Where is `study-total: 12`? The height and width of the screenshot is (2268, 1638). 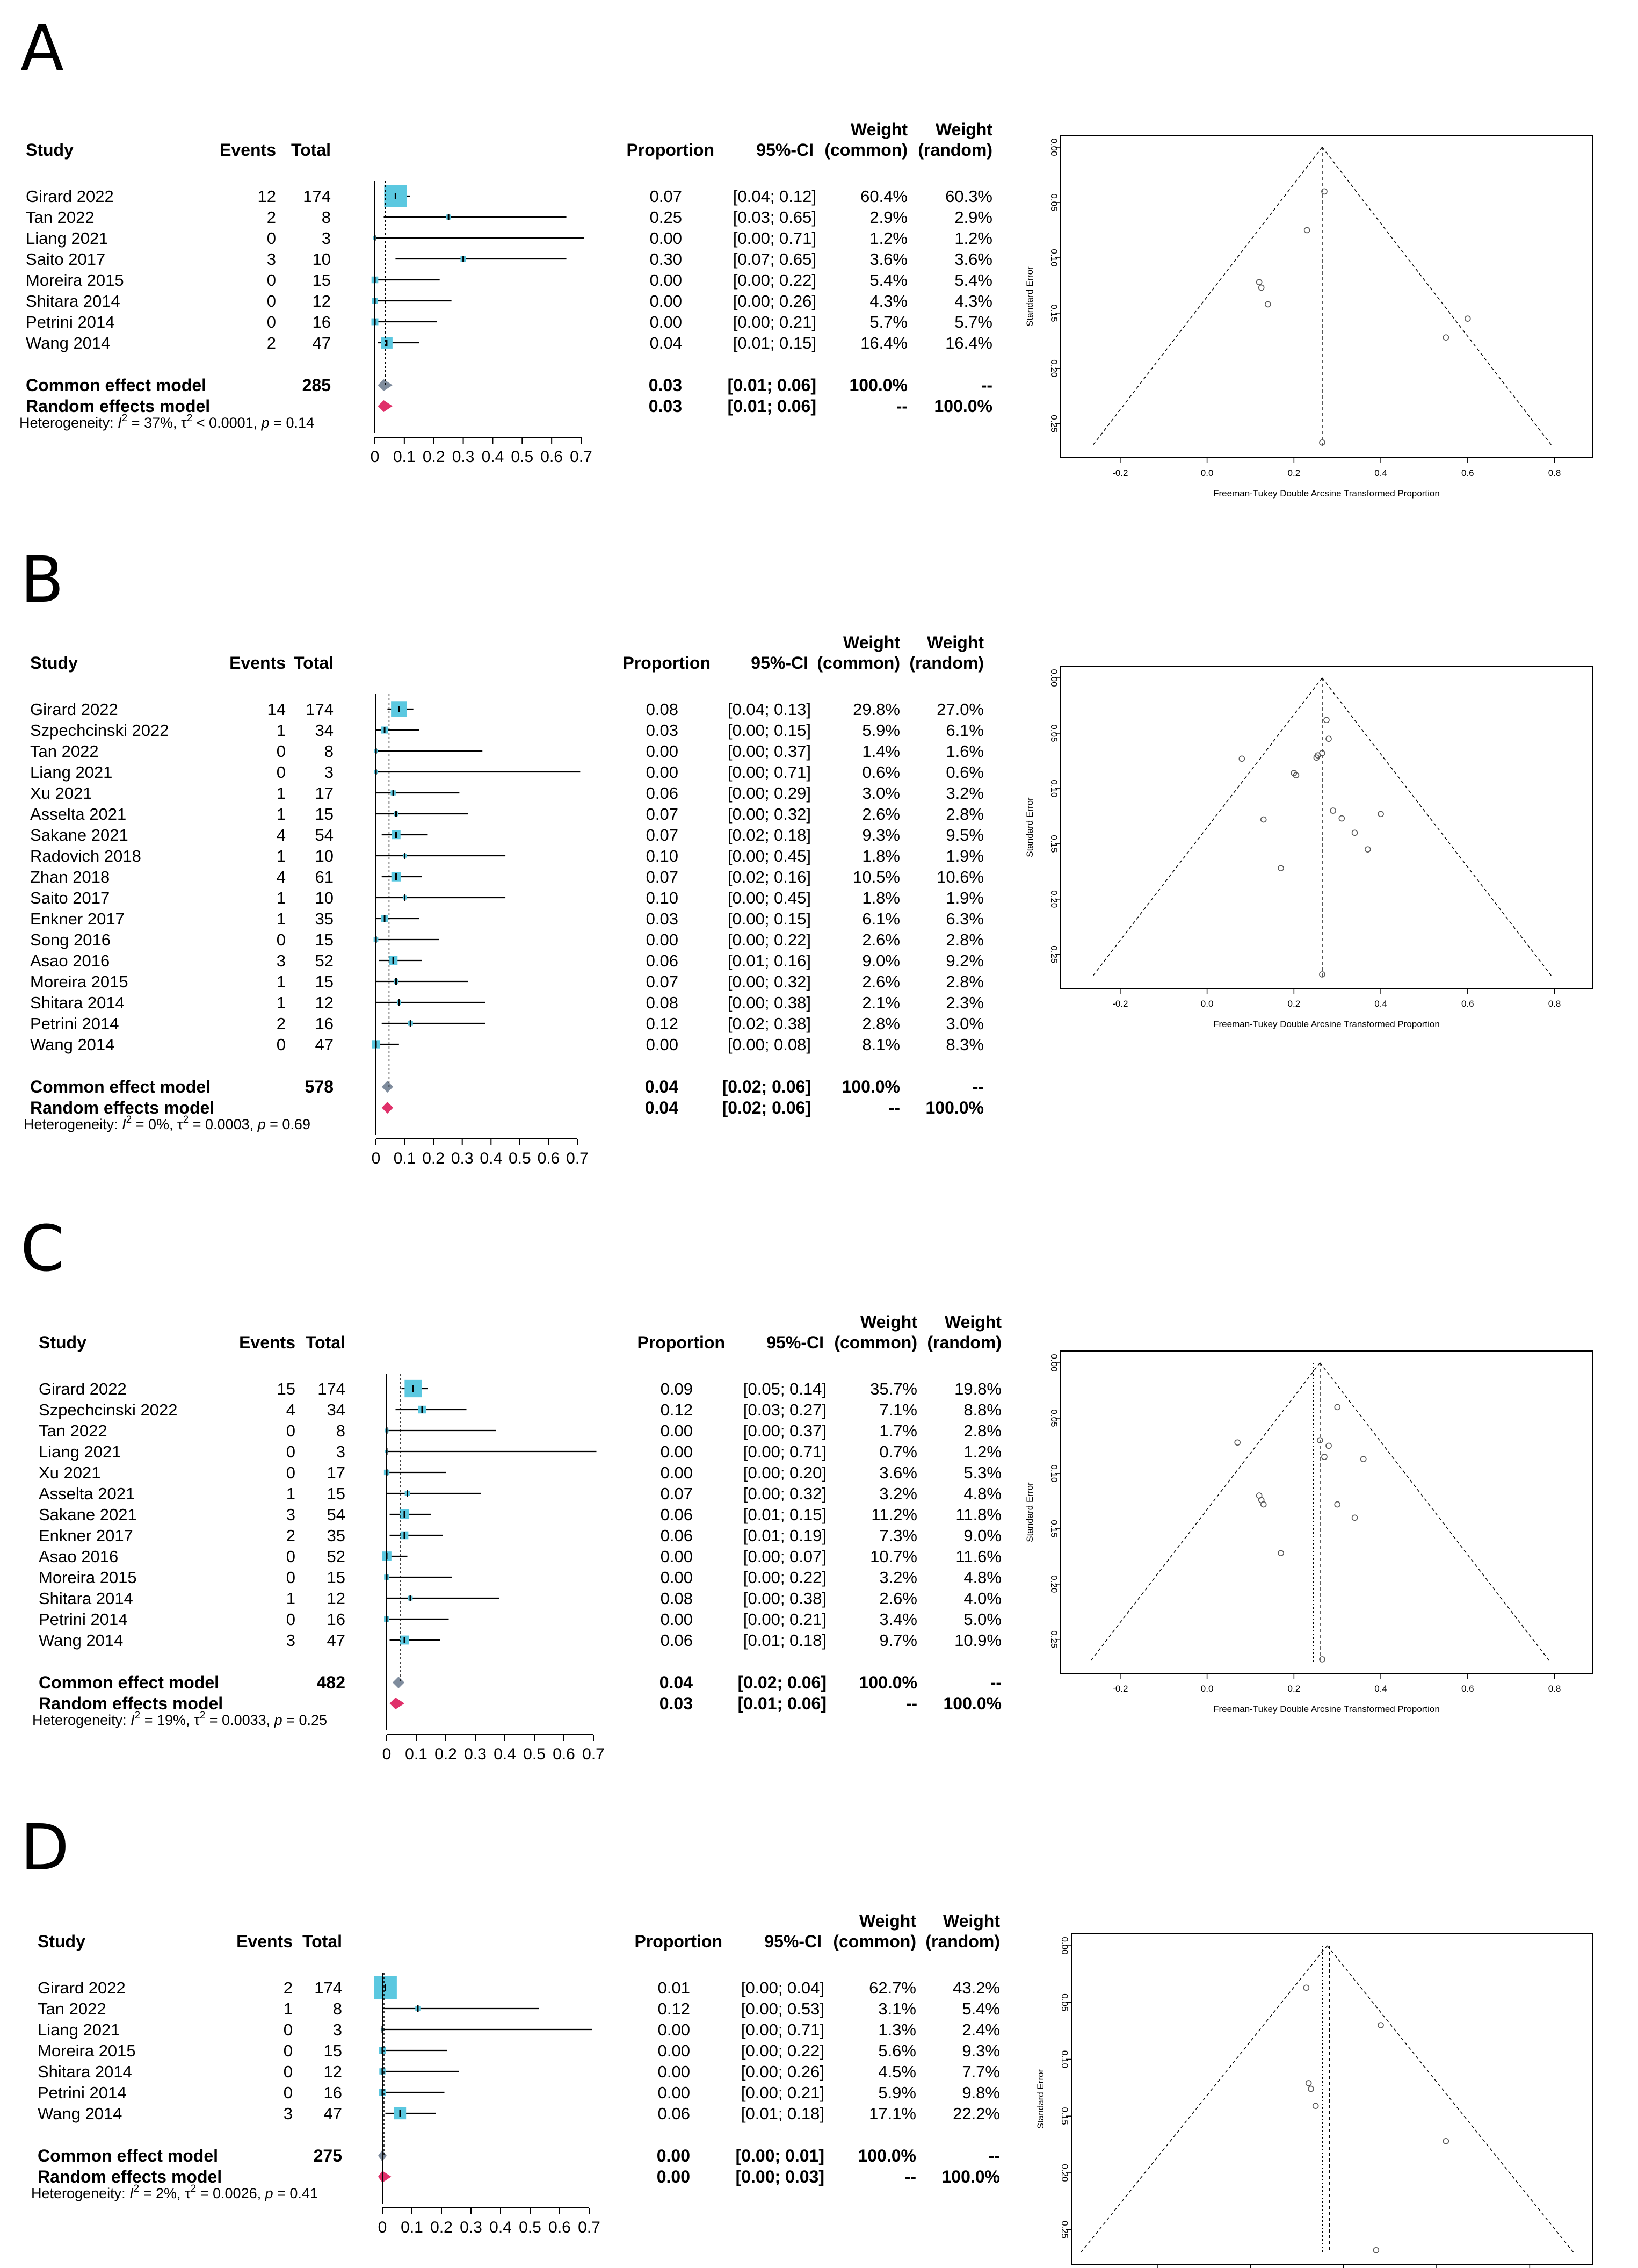
study-total: 12 is located at coordinates (324, 1002).